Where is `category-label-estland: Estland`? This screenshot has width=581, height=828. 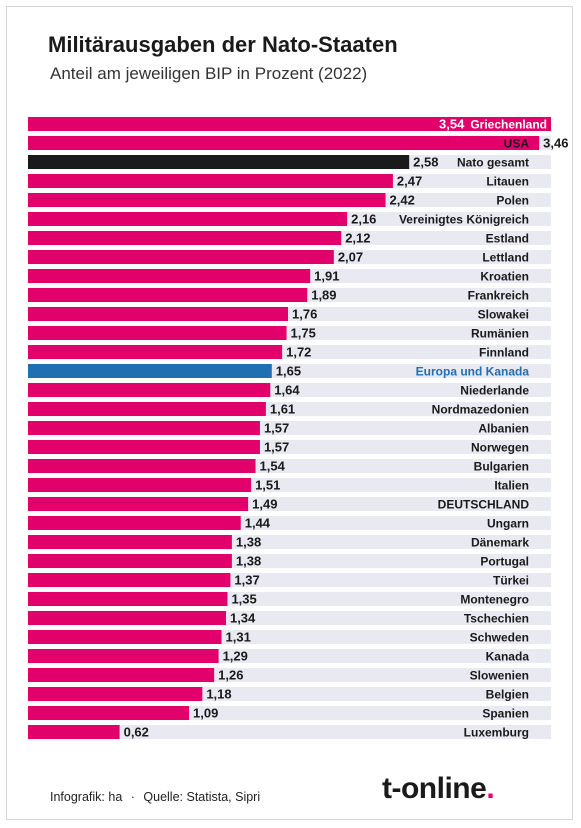
category-label-estland: Estland is located at coordinates (507, 239).